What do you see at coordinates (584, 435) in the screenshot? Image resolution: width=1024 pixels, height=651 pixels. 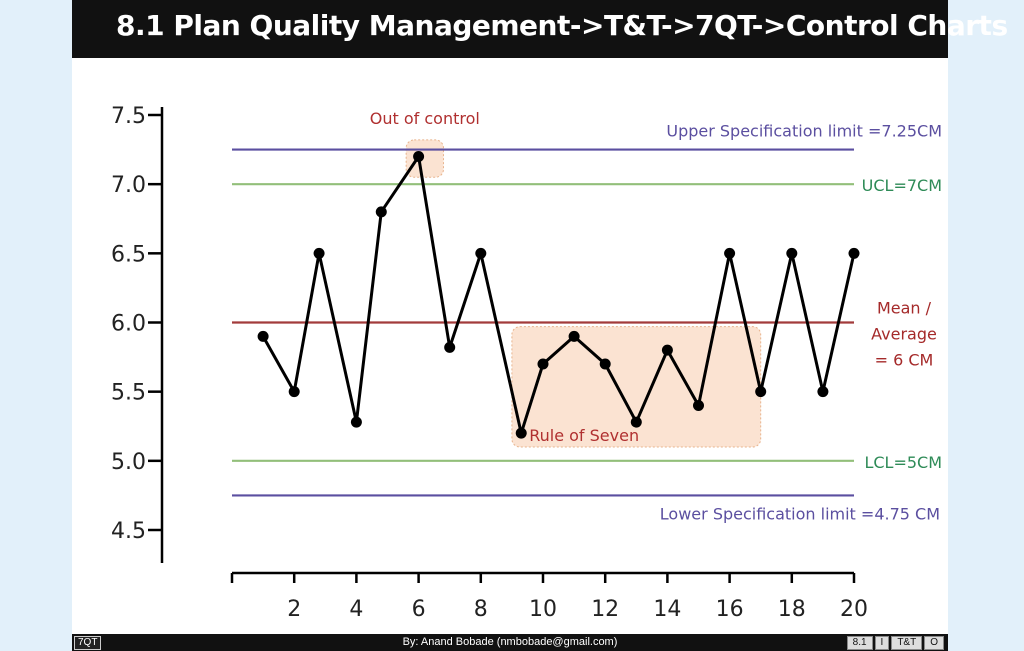 I see `annotation-label-rule-of-seven: Rule of Seven` at bounding box center [584, 435].